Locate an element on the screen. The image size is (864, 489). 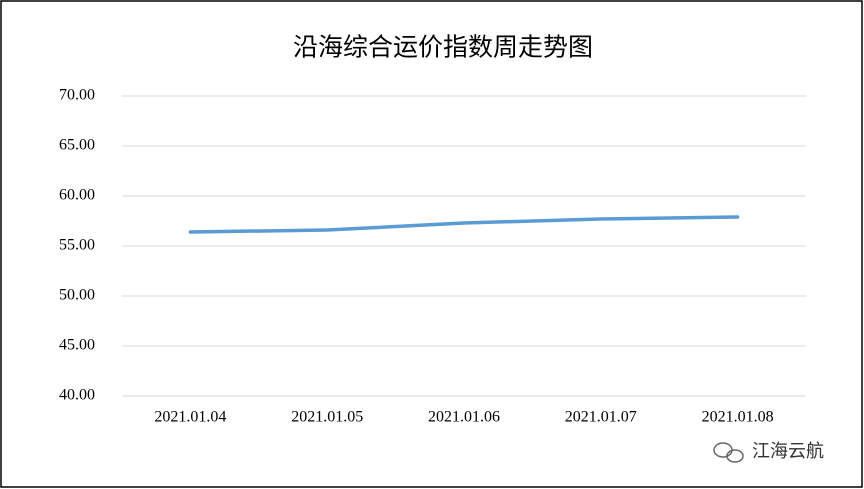
x-tick-label: 2021.01.07 is located at coordinates (601, 417).